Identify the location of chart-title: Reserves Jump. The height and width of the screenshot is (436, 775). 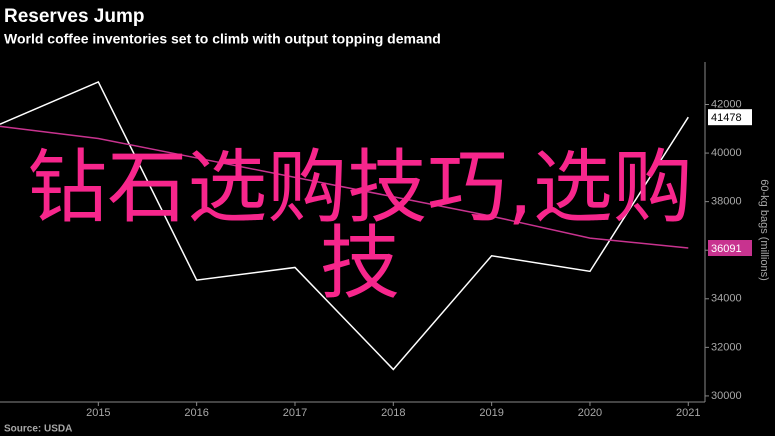
(74, 16).